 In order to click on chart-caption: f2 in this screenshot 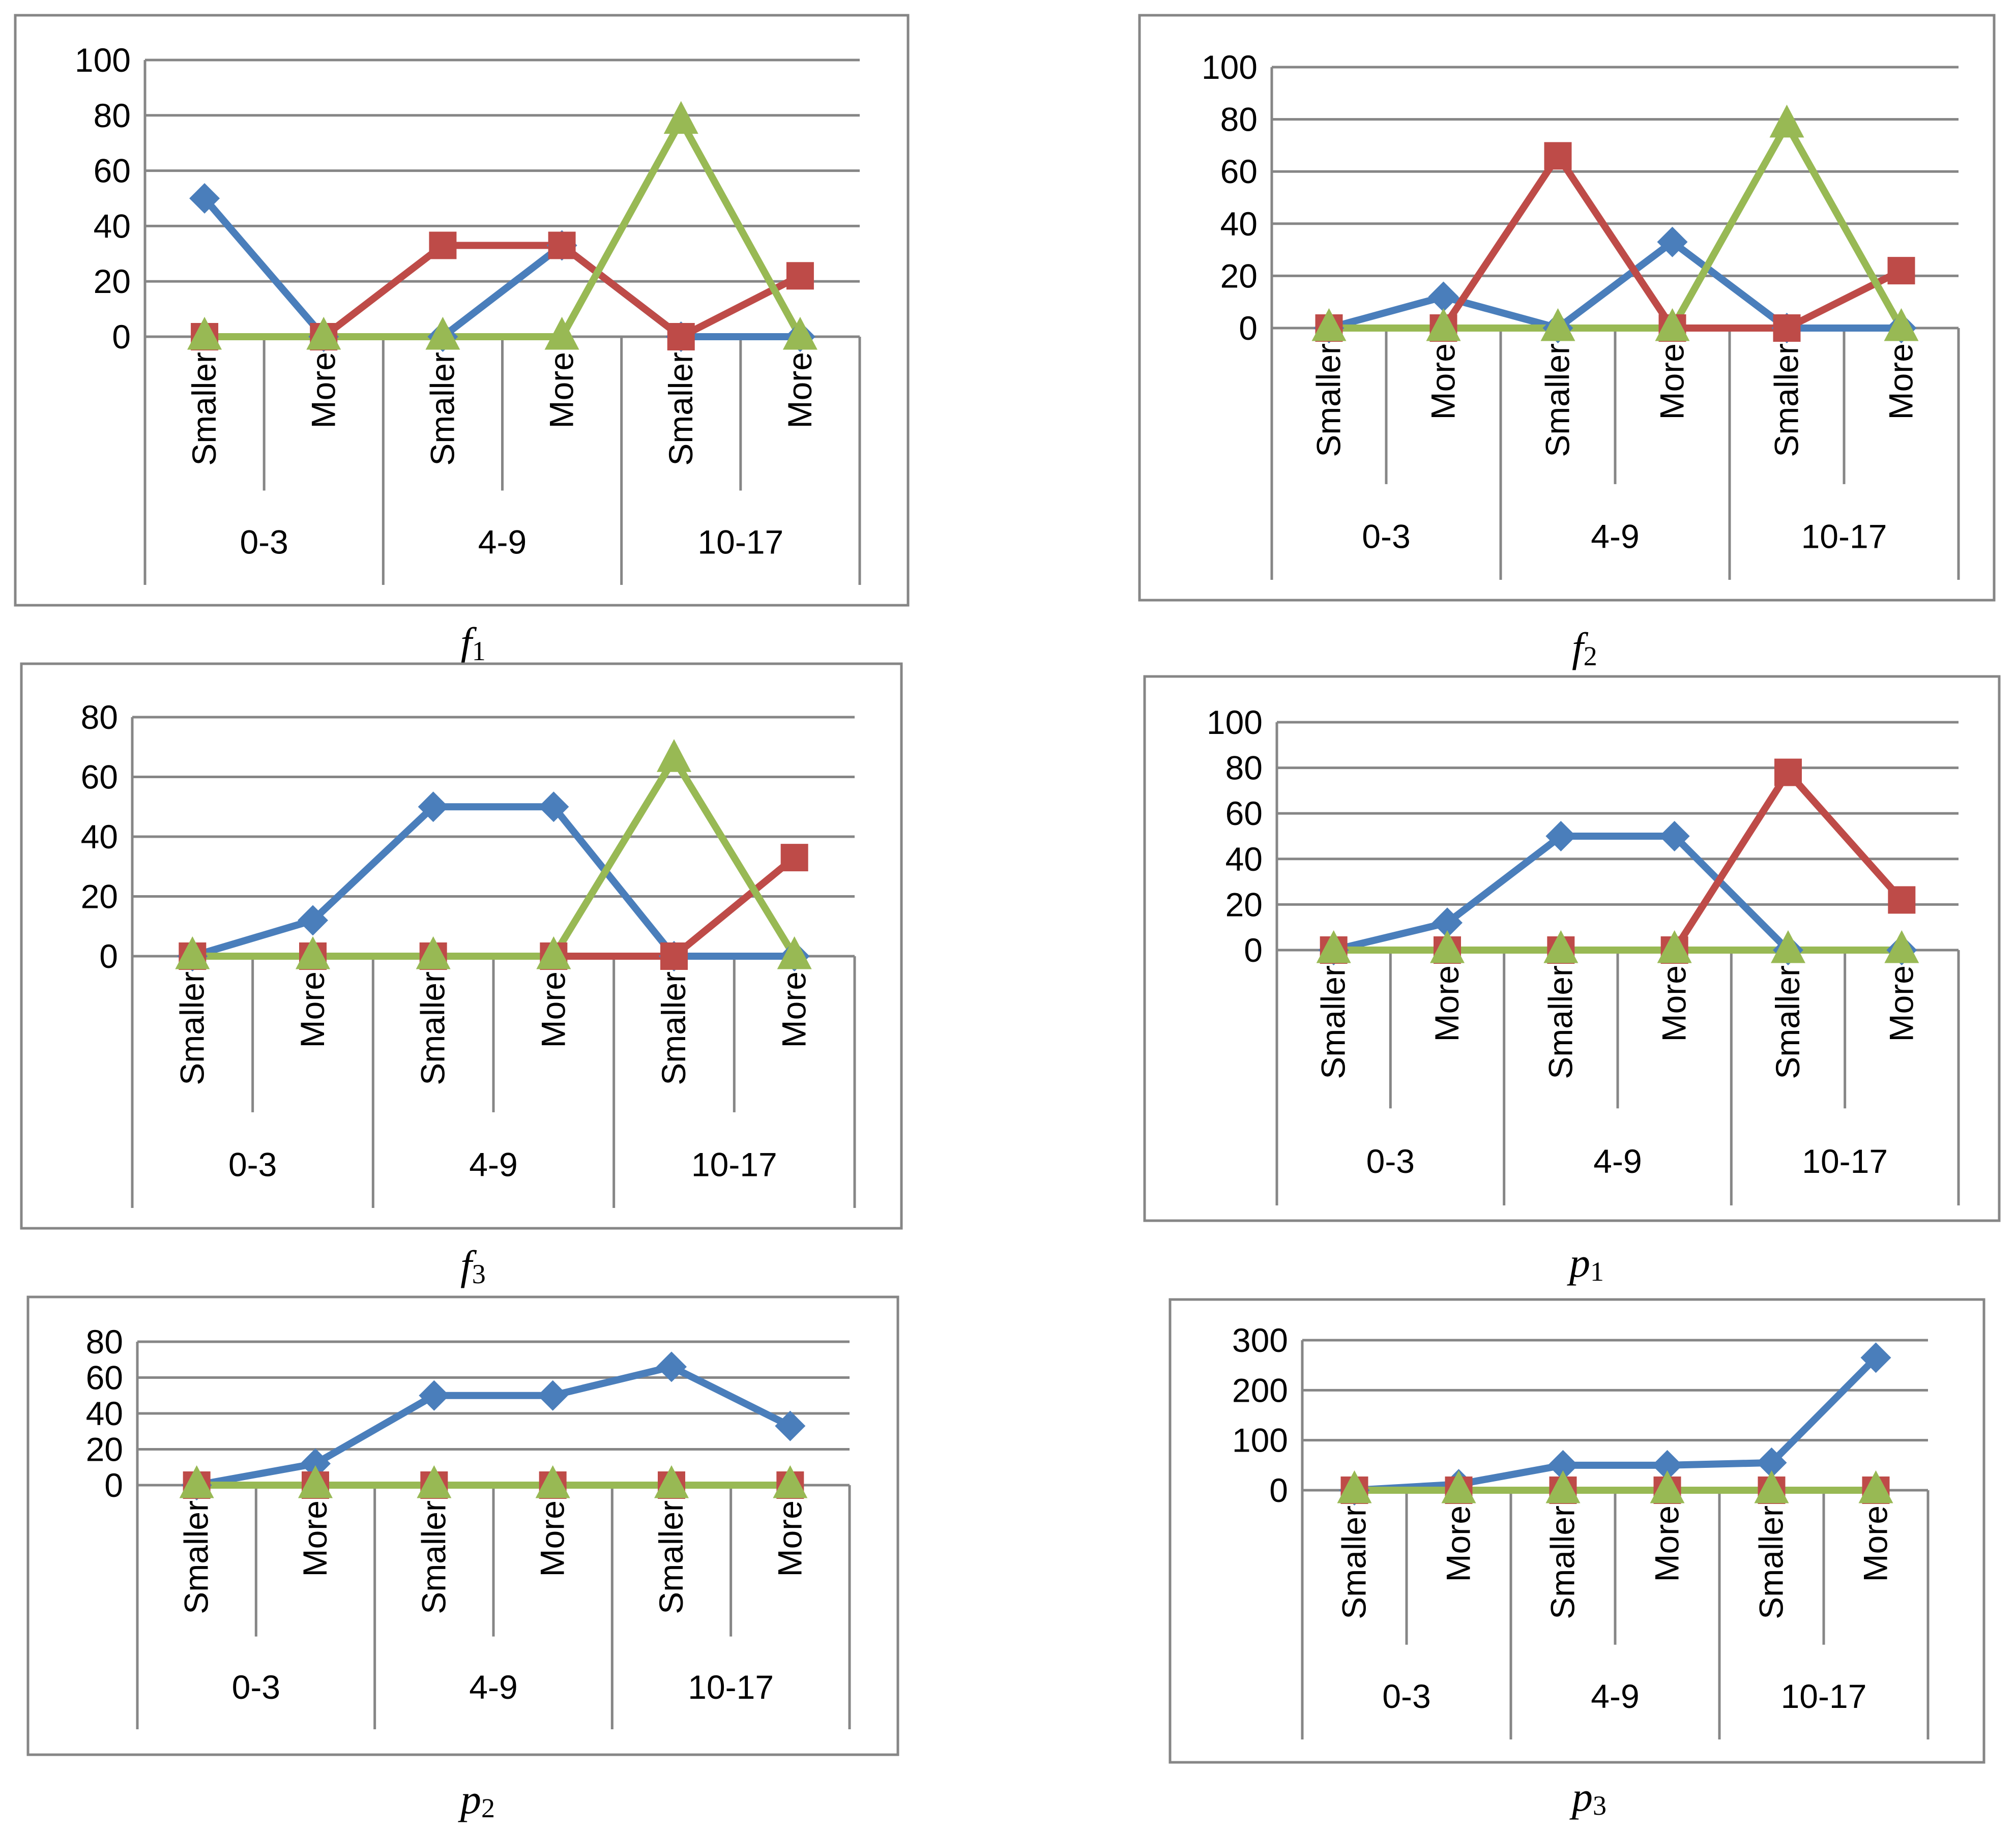, I will do `click(1584, 647)`.